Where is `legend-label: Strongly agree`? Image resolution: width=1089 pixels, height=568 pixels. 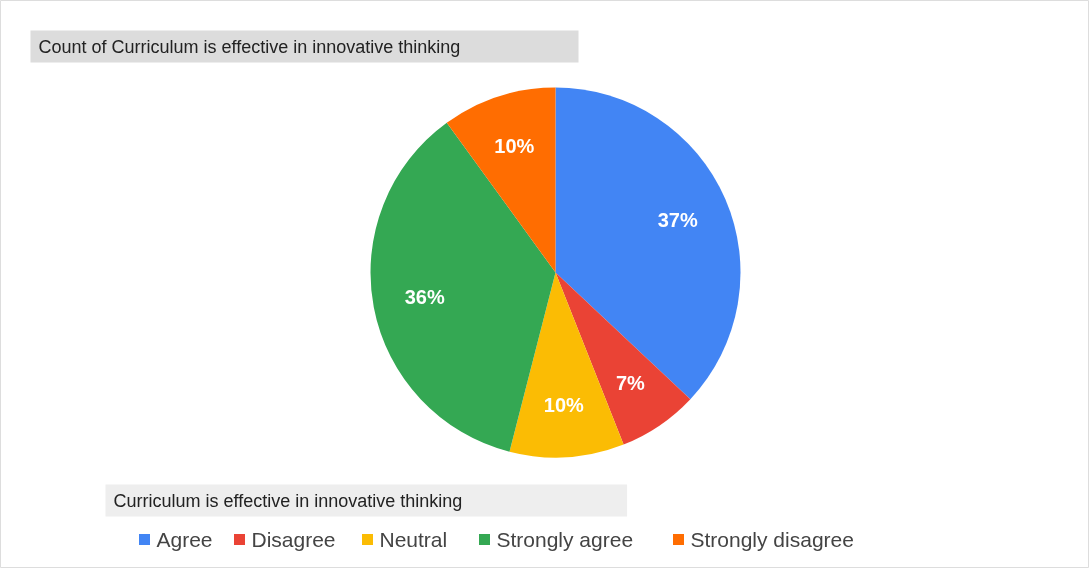
legend-label: Strongly agree is located at coordinates (565, 539).